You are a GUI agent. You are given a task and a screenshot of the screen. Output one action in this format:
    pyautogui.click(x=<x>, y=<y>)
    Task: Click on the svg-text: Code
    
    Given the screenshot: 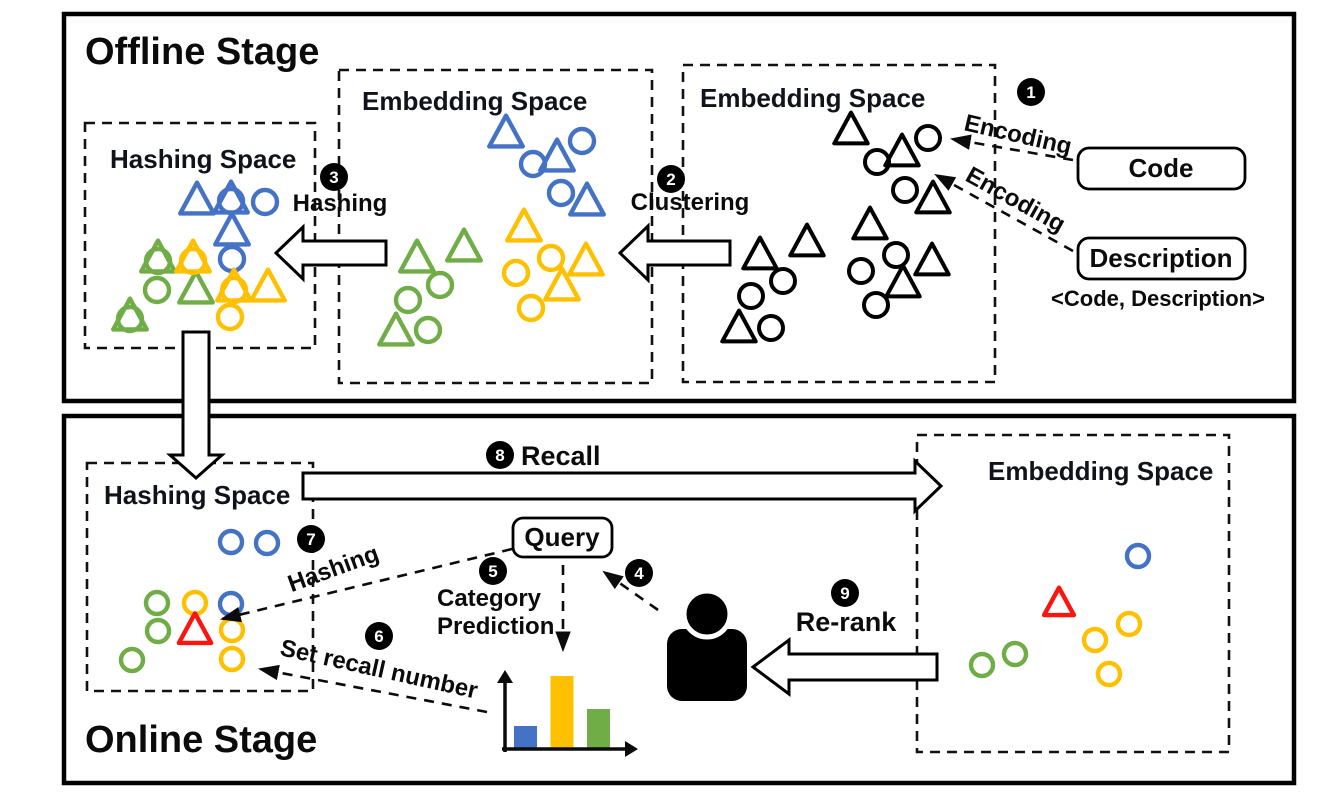 What is the action you would take?
    pyautogui.click(x=1161, y=168)
    